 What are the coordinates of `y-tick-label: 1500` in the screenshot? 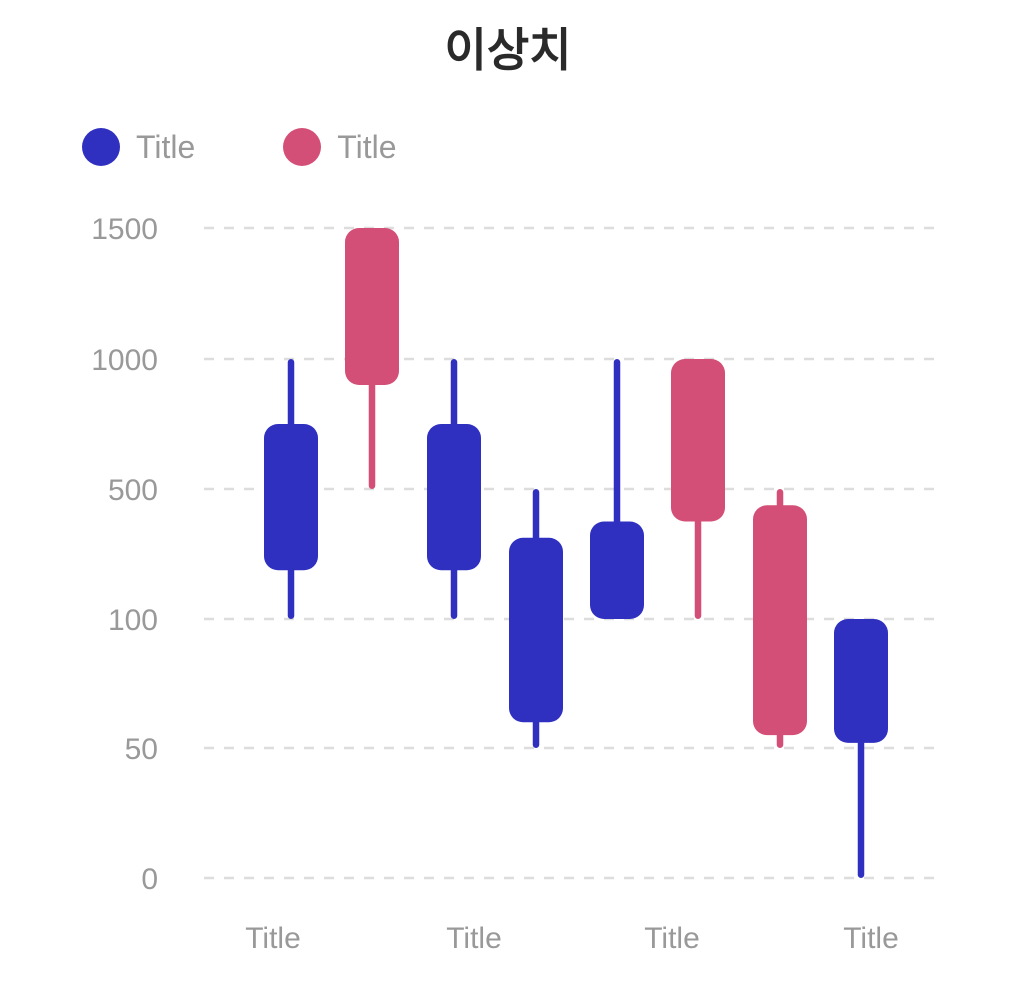 It's located at (124, 229).